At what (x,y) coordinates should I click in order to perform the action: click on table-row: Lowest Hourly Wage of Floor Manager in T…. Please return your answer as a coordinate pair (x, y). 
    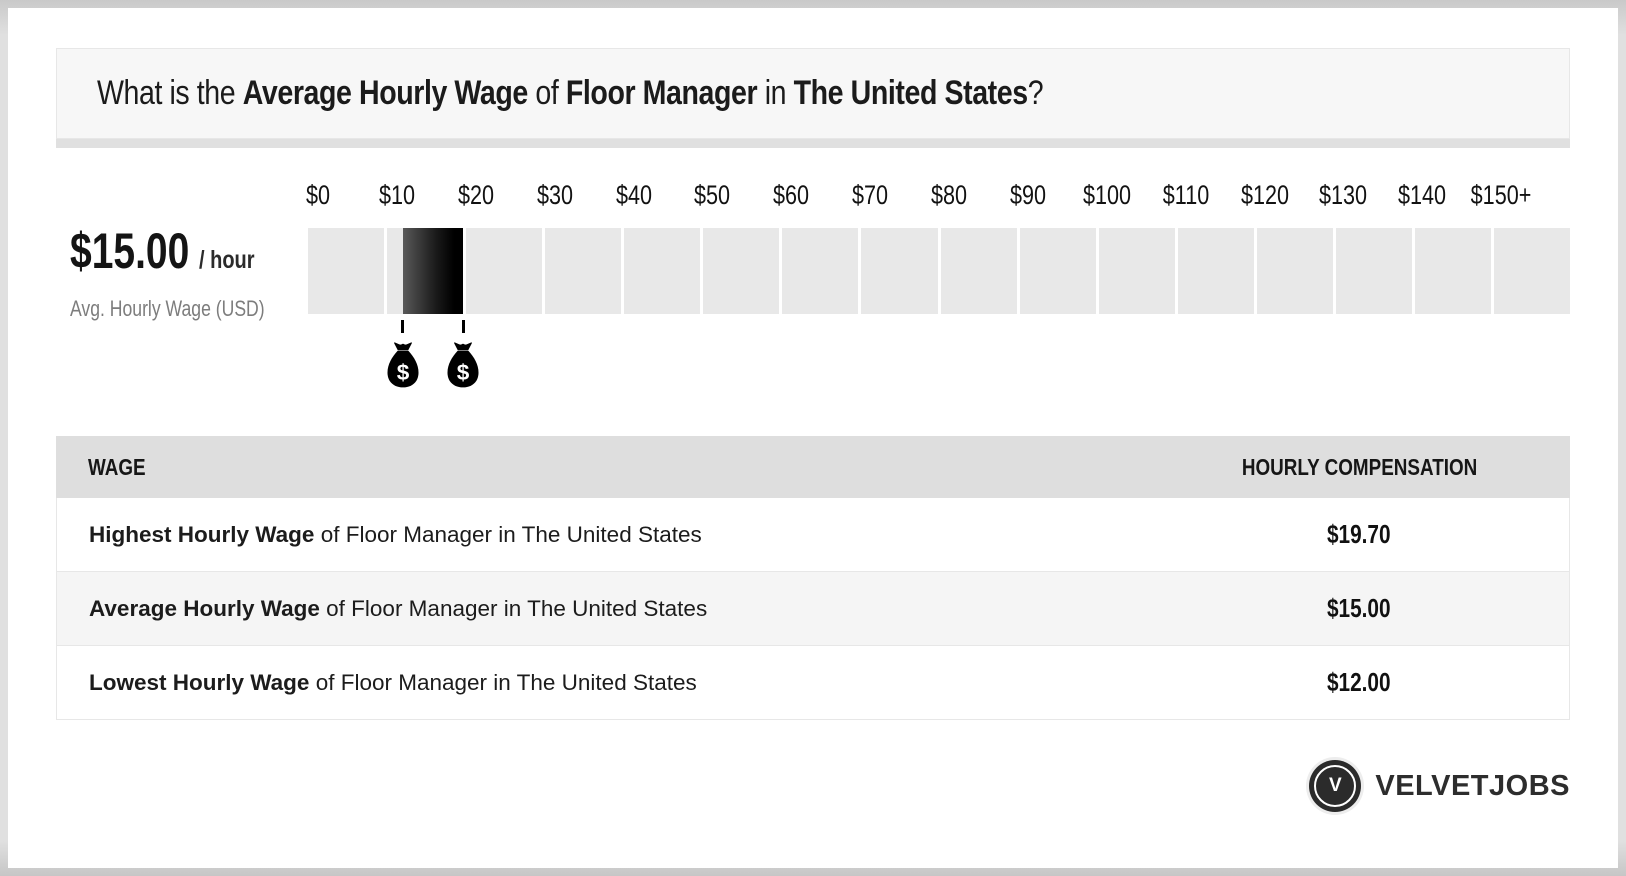
    Looking at the image, I should click on (813, 683).